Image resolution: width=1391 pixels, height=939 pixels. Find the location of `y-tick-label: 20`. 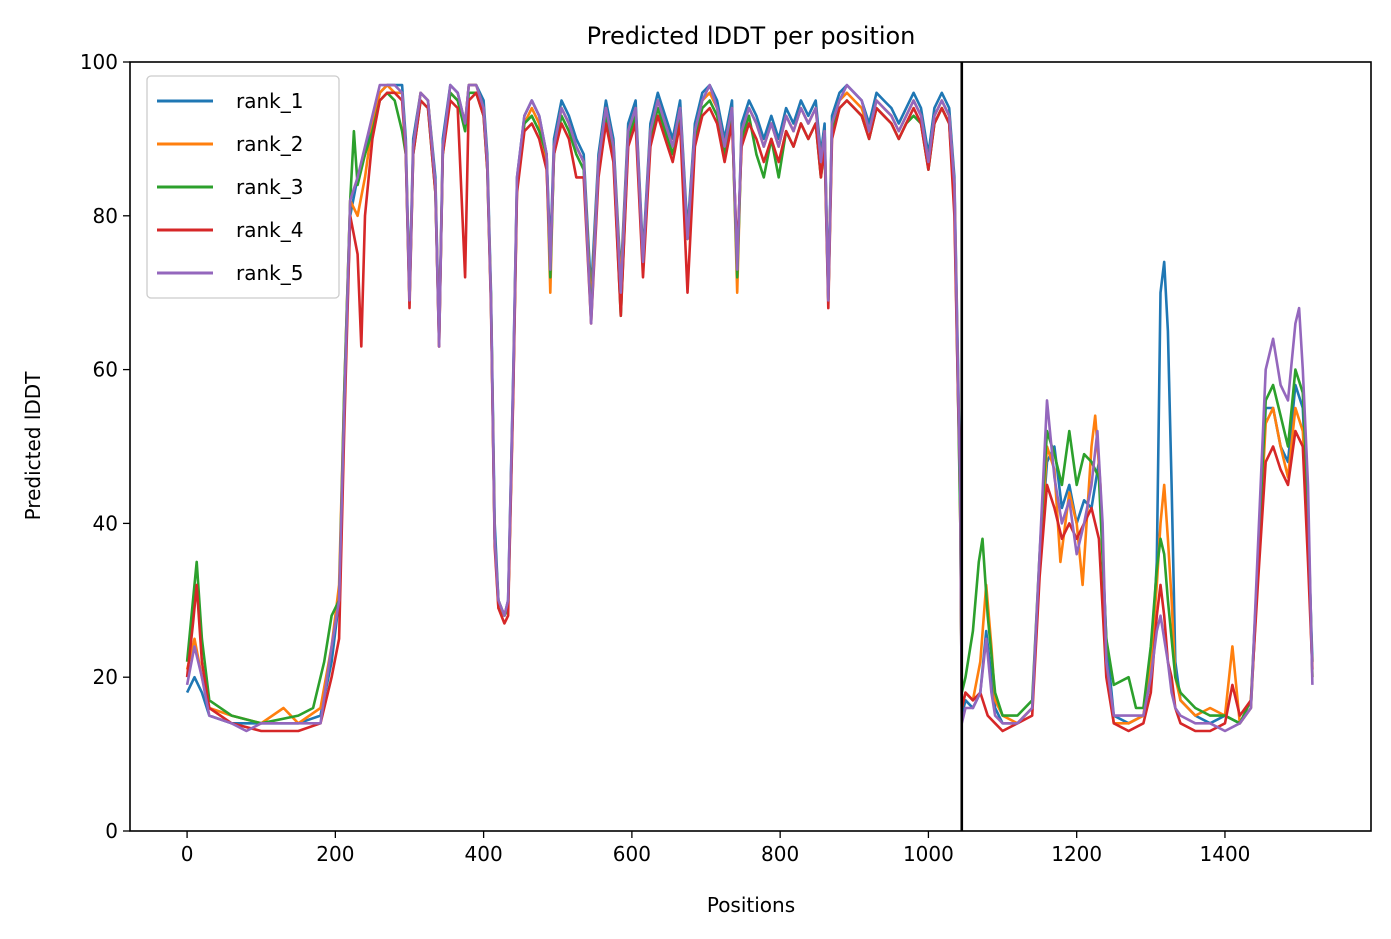

y-tick-label: 20 is located at coordinates (105, 677).